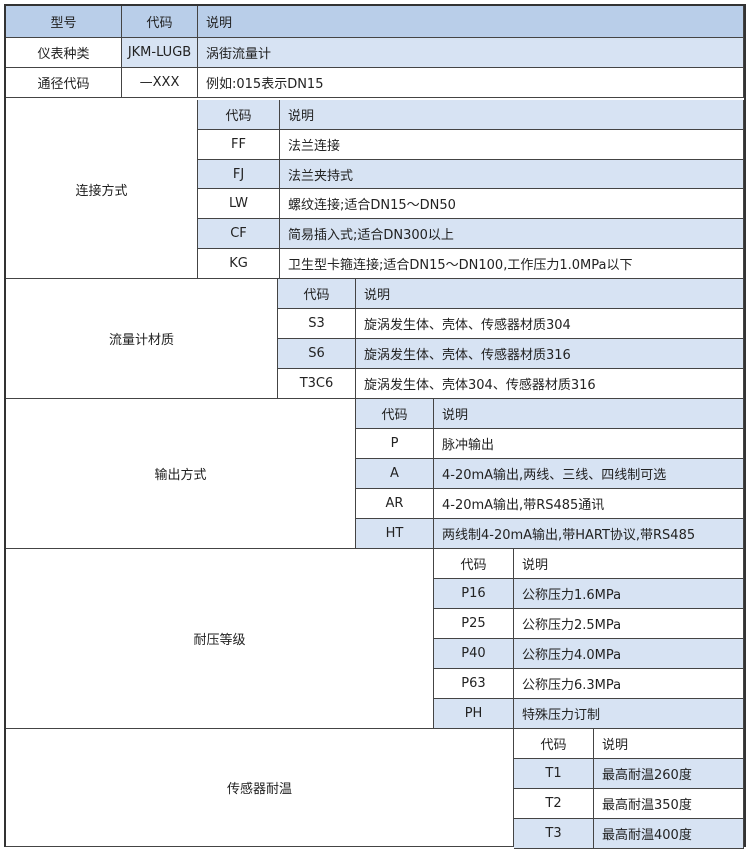  What do you see at coordinates (589, 534) in the screenshot?
I see `option-description: 两线制4-20mA输出,带HART协议,带RS485` at bounding box center [589, 534].